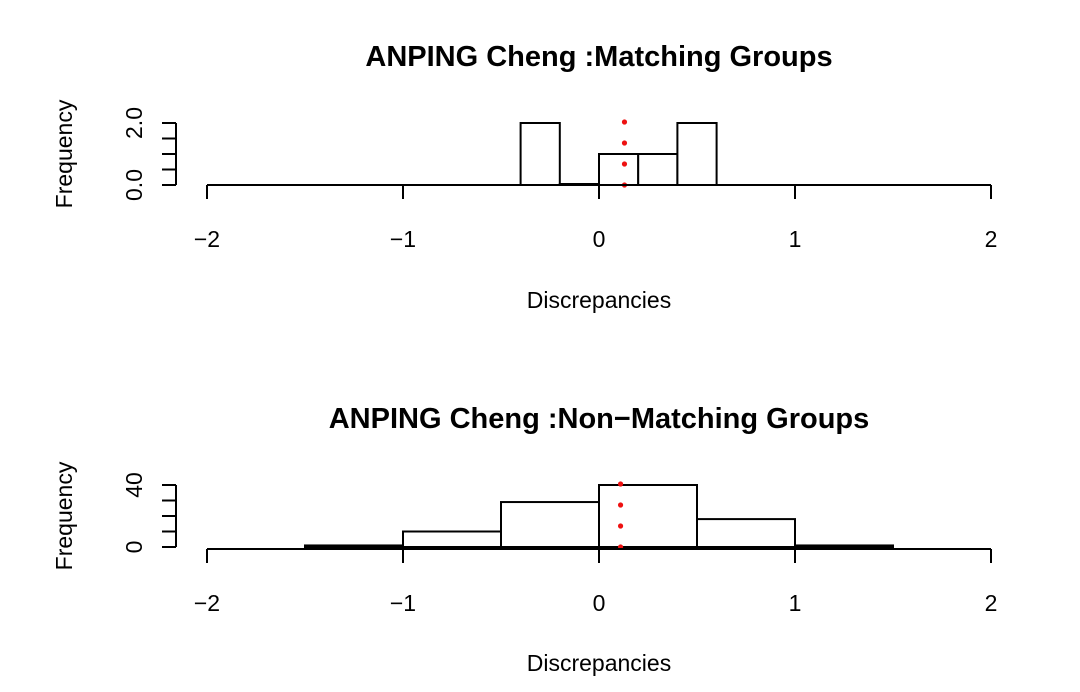 Image resolution: width=1080 pixels, height=692 pixels. Describe the element at coordinates (624, 153) in the screenshot. I see `reference-line` at that location.